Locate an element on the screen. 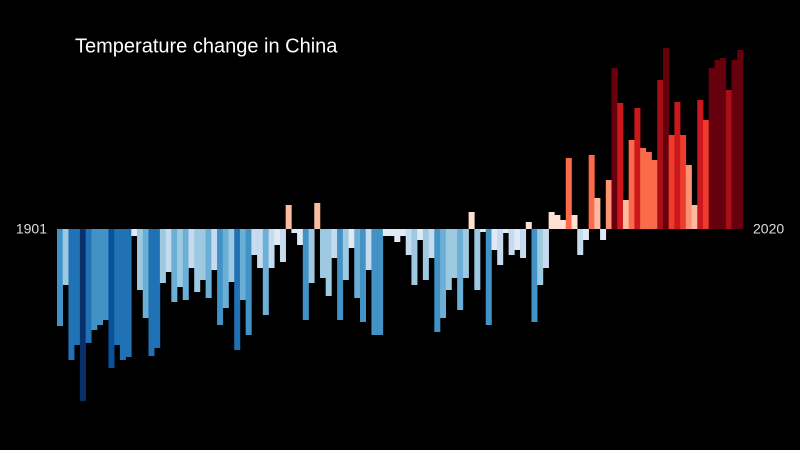  chart-title: Temperature change in China is located at coordinates (206, 46).